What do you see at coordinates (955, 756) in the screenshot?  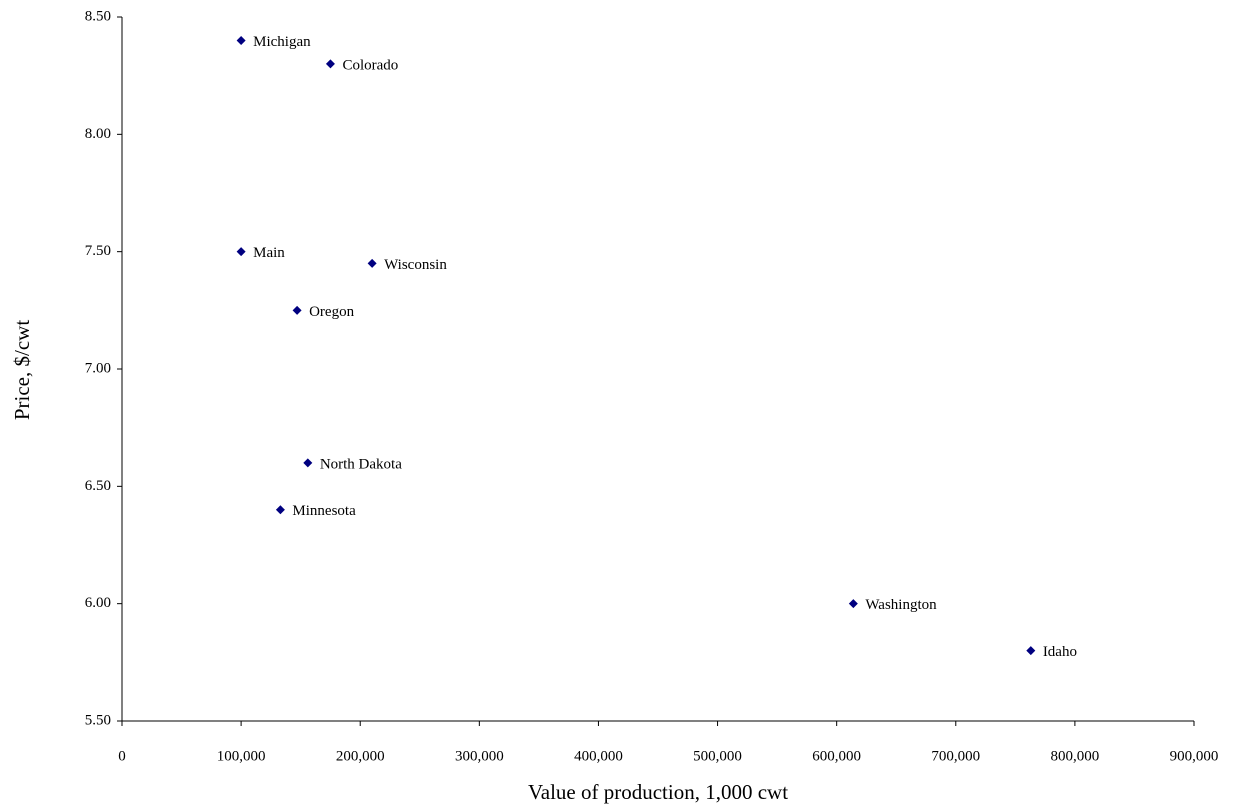 I see `x-tick-label: 700,000` at bounding box center [955, 756].